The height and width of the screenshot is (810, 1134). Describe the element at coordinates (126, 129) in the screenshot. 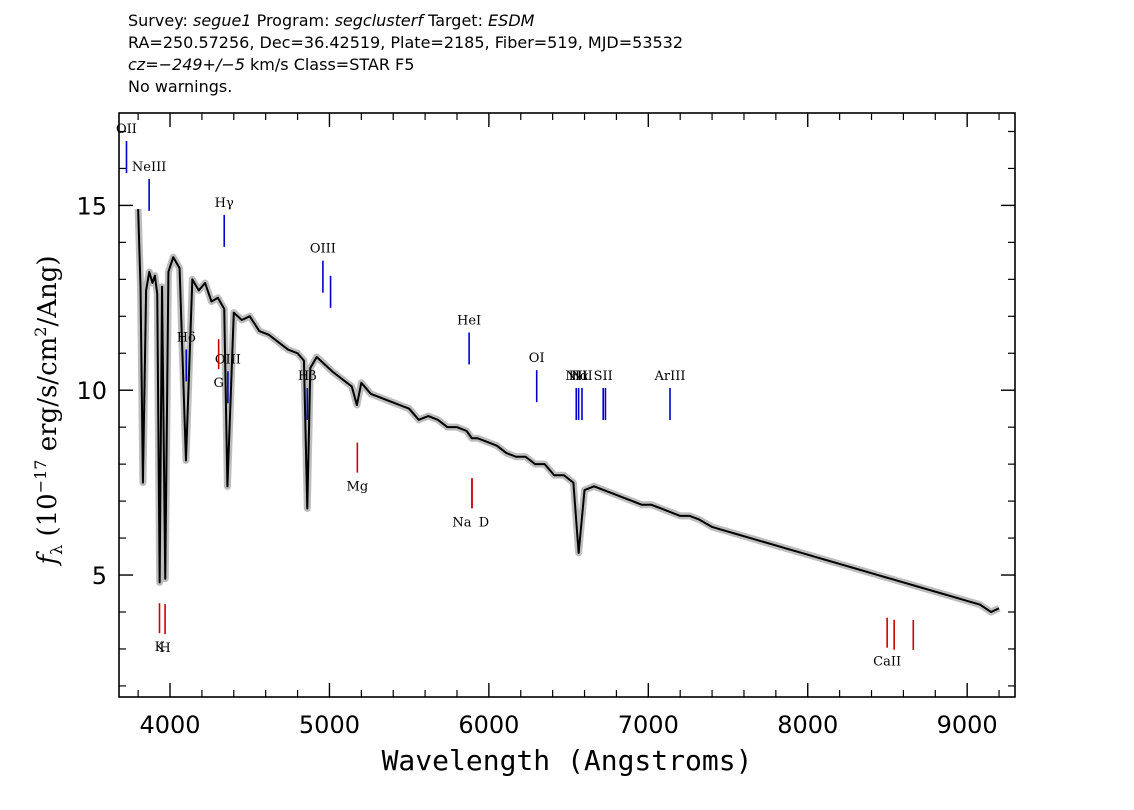

I see `emission-line-label: OII` at that location.